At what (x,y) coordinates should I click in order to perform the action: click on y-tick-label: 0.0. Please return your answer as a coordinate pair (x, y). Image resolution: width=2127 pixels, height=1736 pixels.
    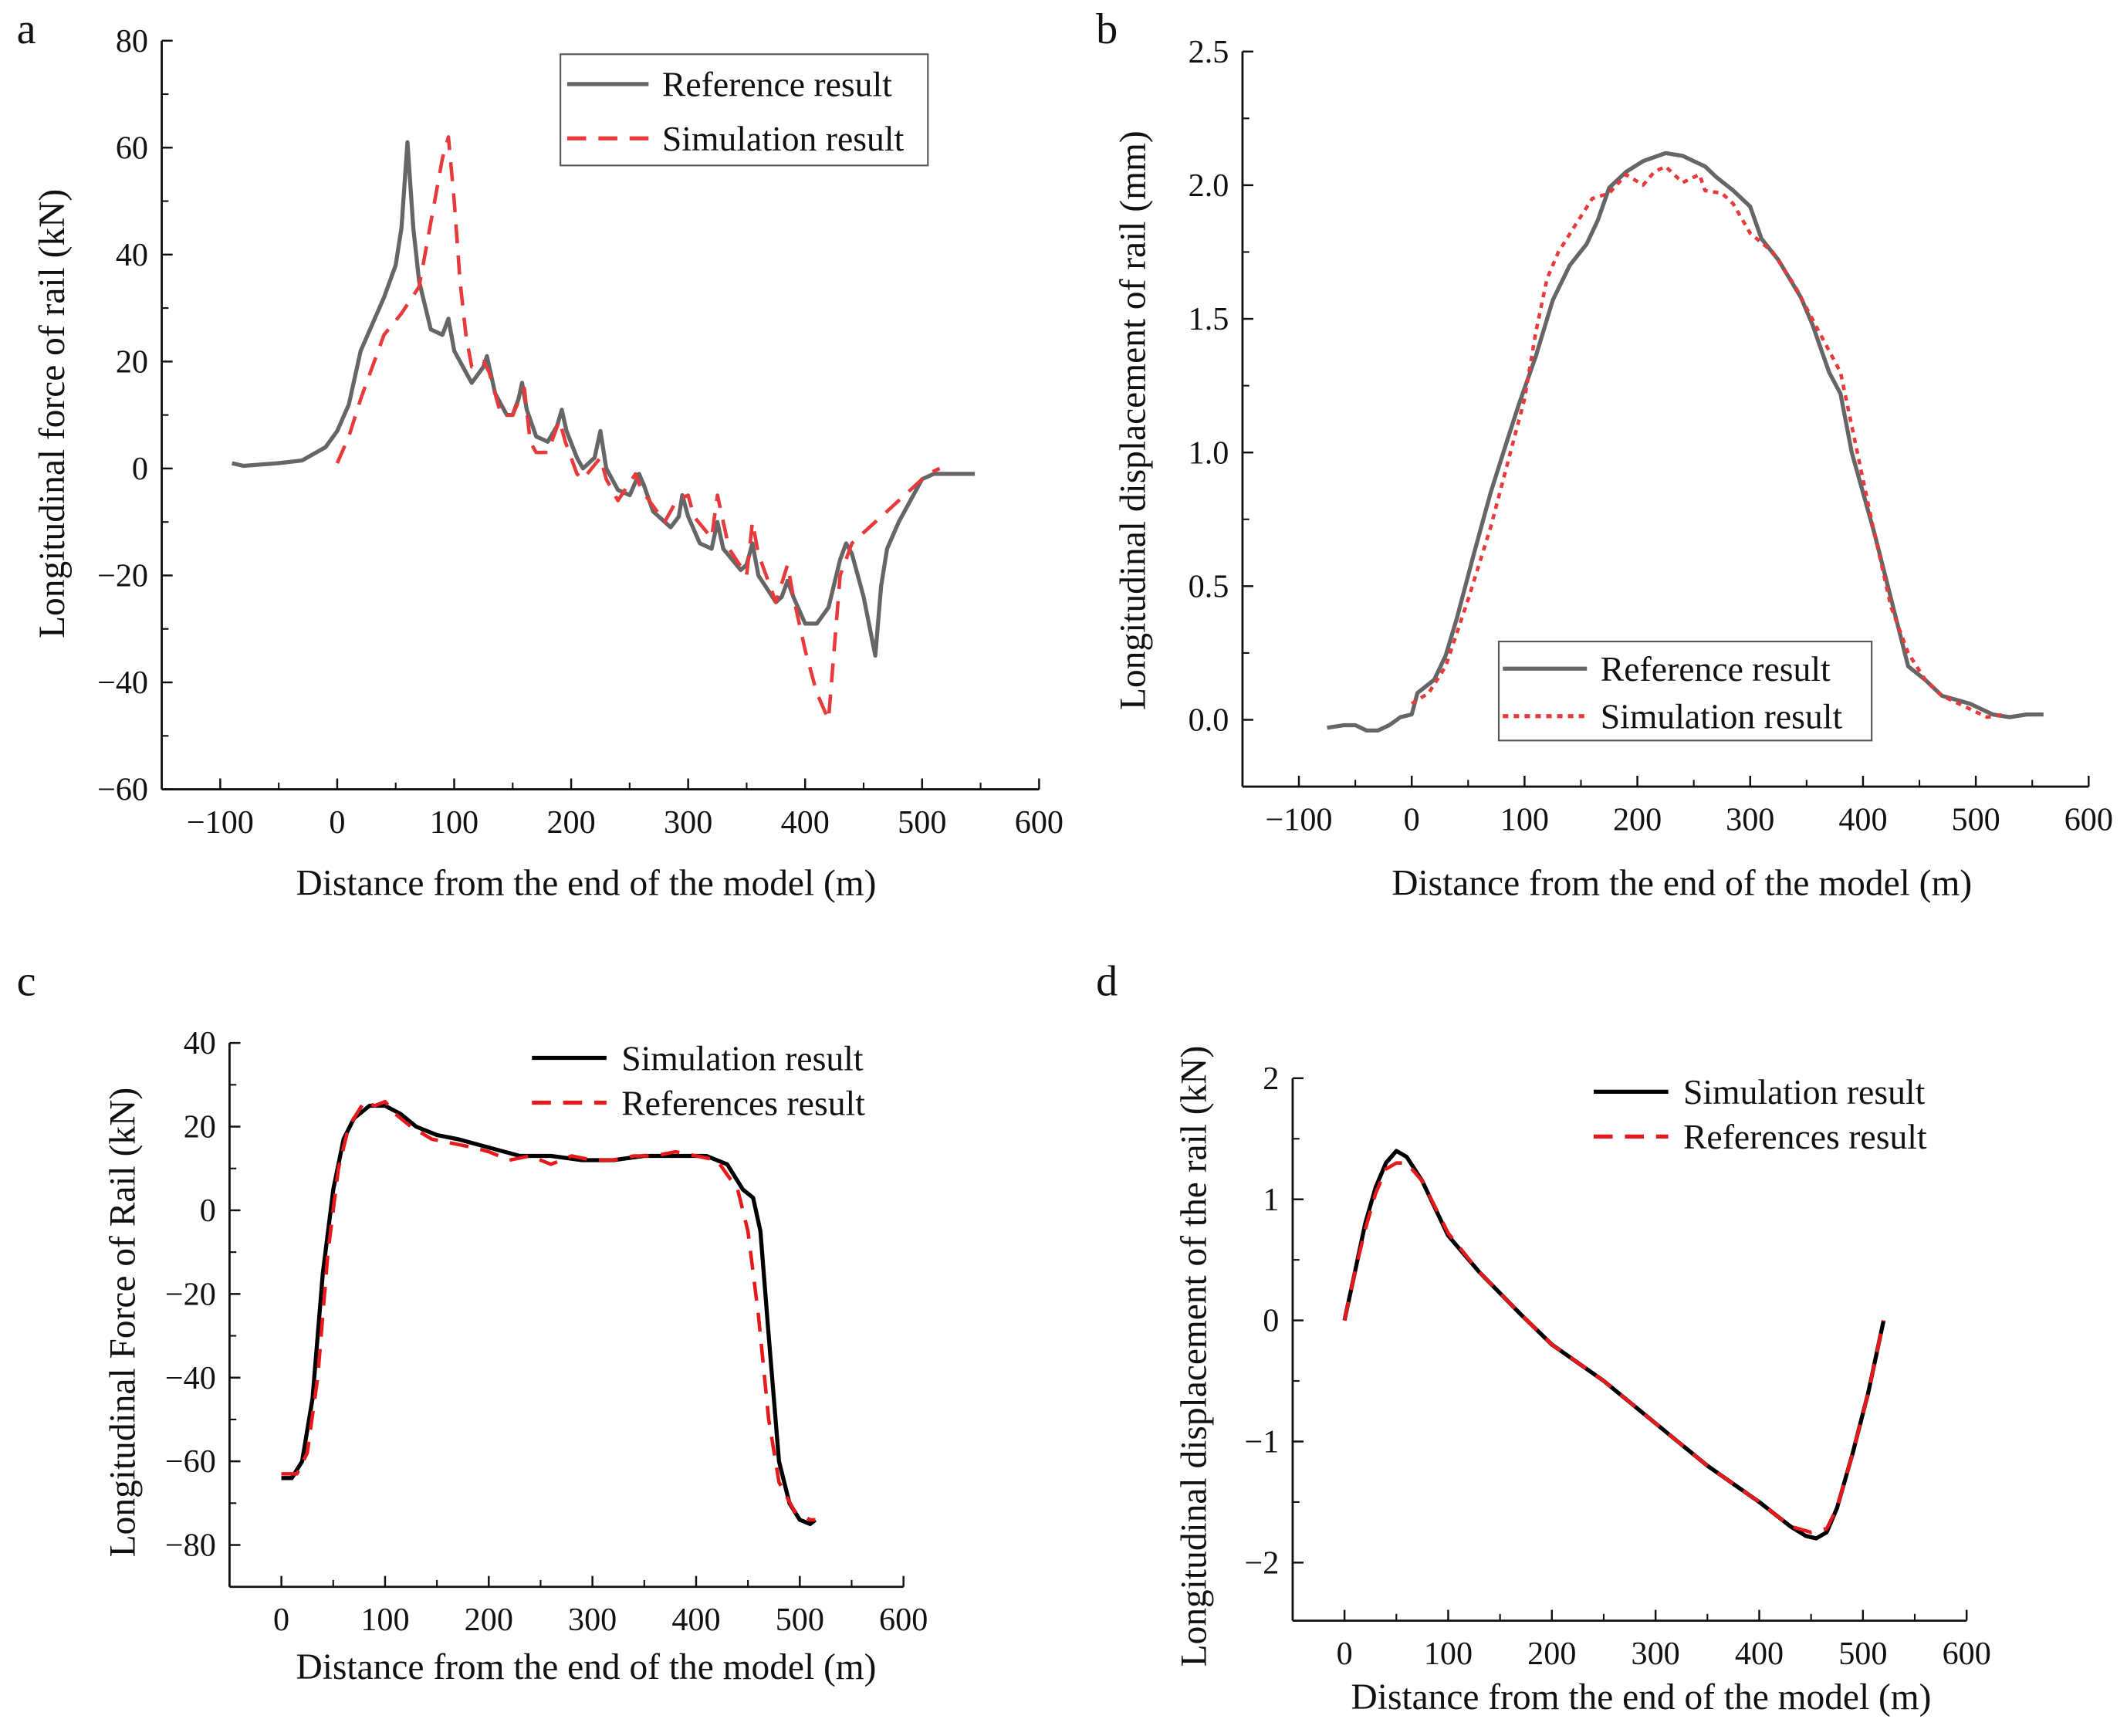
    Looking at the image, I should click on (1209, 720).